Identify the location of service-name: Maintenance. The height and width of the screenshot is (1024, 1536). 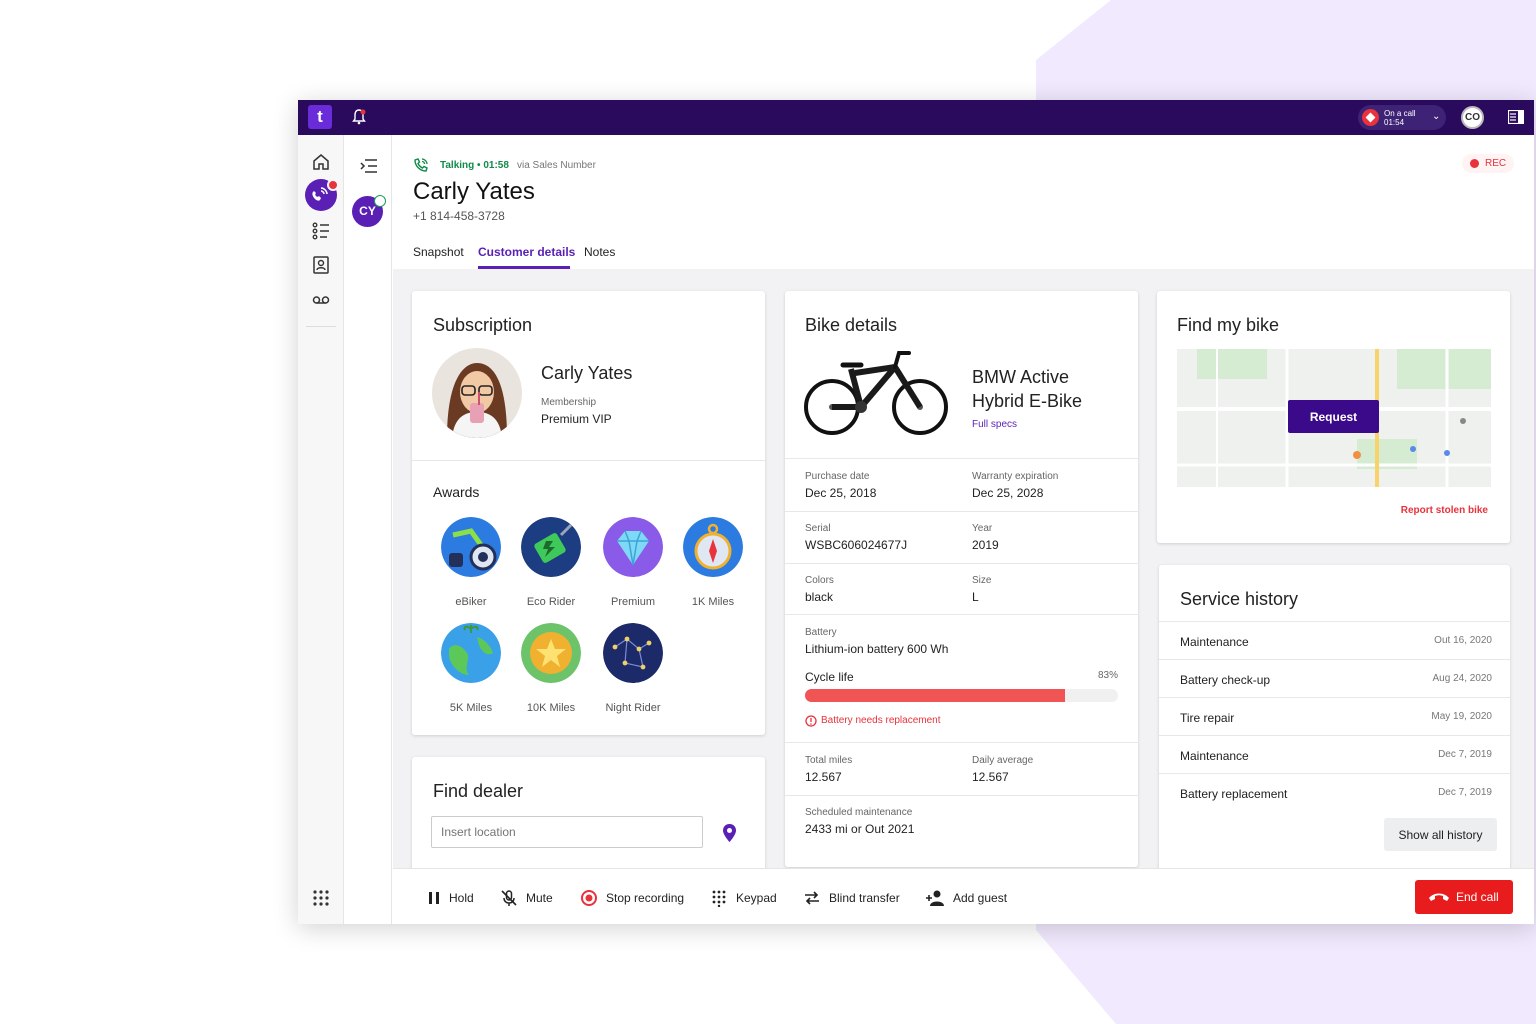
(1214, 642).